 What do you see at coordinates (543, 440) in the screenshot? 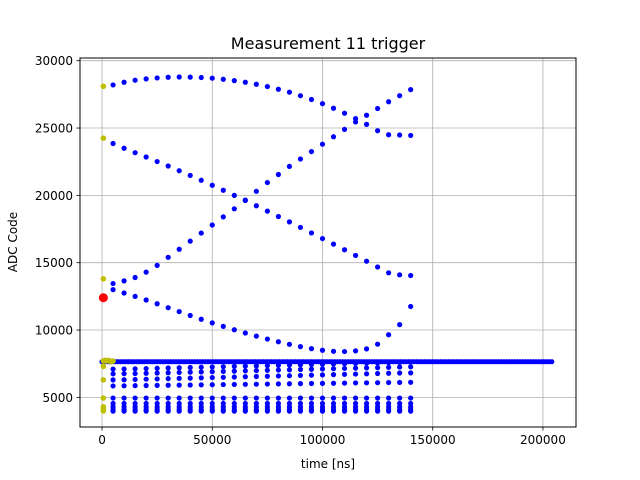
I see `x-tick-label: 200000` at bounding box center [543, 440].